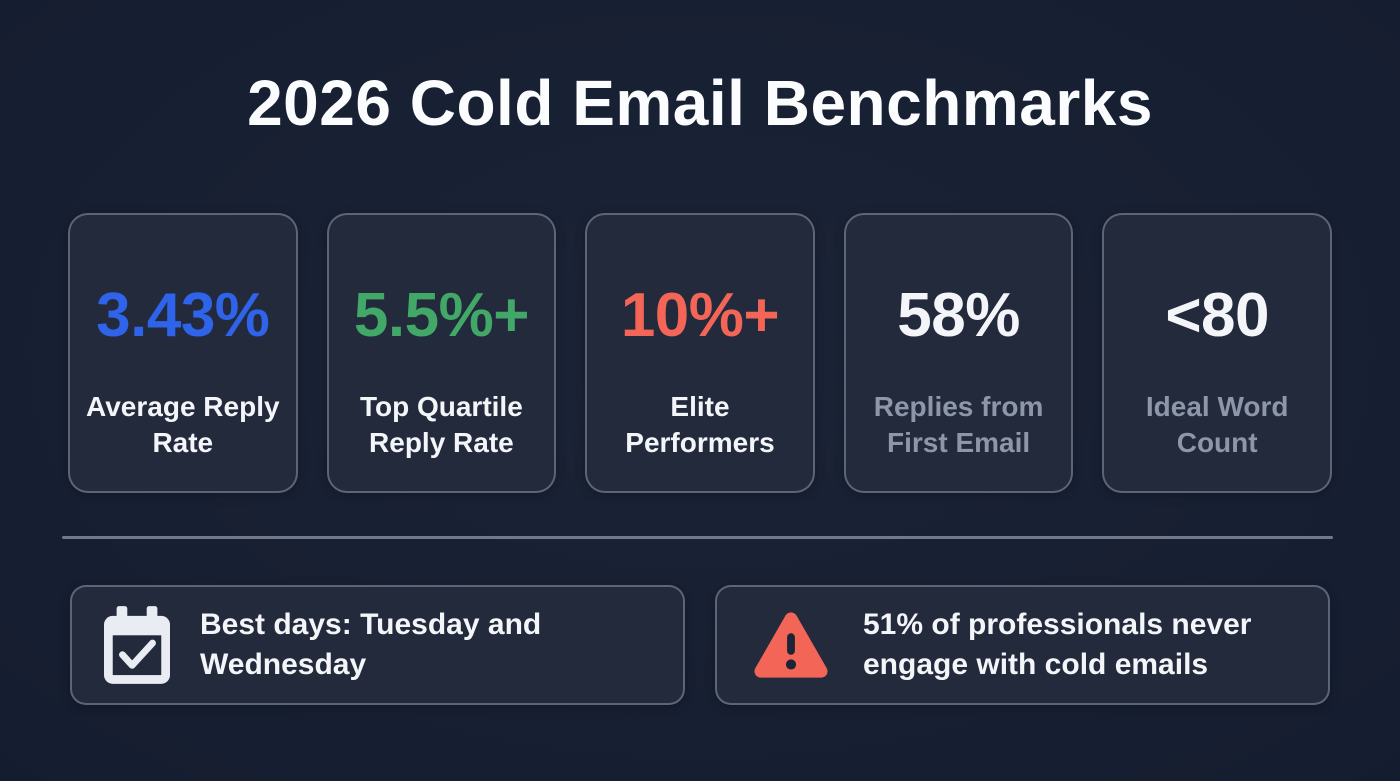 The image size is (1400, 781). What do you see at coordinates (441, 315) in the screenshot?
I see `stat-value: 5.5%+` at bounding box center [441, 315].